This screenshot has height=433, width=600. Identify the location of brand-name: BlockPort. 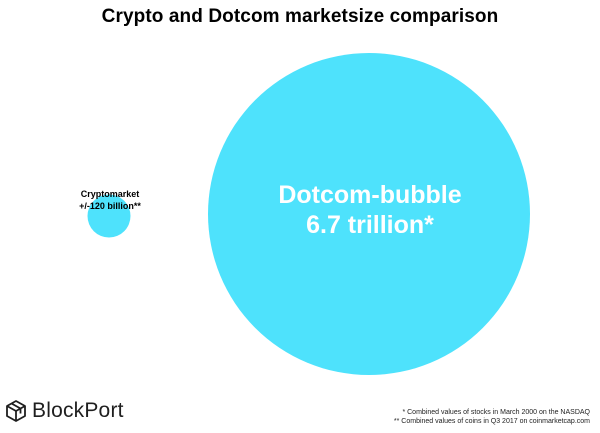
(78, 410).